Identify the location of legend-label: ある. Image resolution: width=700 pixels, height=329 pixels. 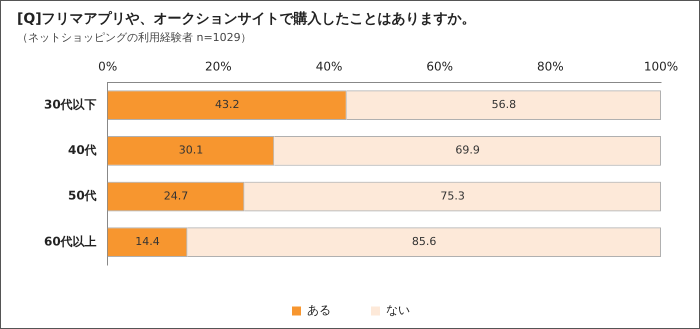
(319, 310).